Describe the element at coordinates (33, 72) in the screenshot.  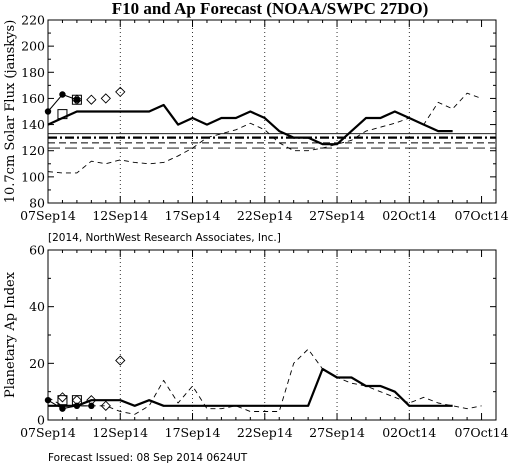
I see `y-tick-label: 180` at that location.